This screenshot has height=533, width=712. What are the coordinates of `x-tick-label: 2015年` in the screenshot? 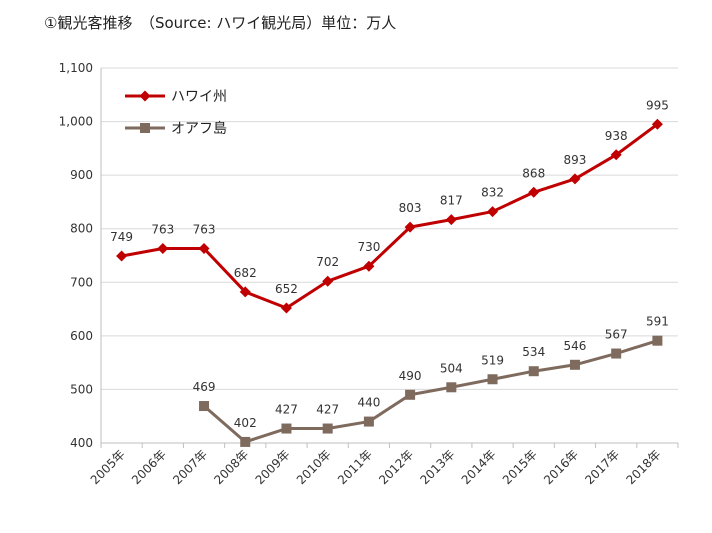 It's located at (520, 467).